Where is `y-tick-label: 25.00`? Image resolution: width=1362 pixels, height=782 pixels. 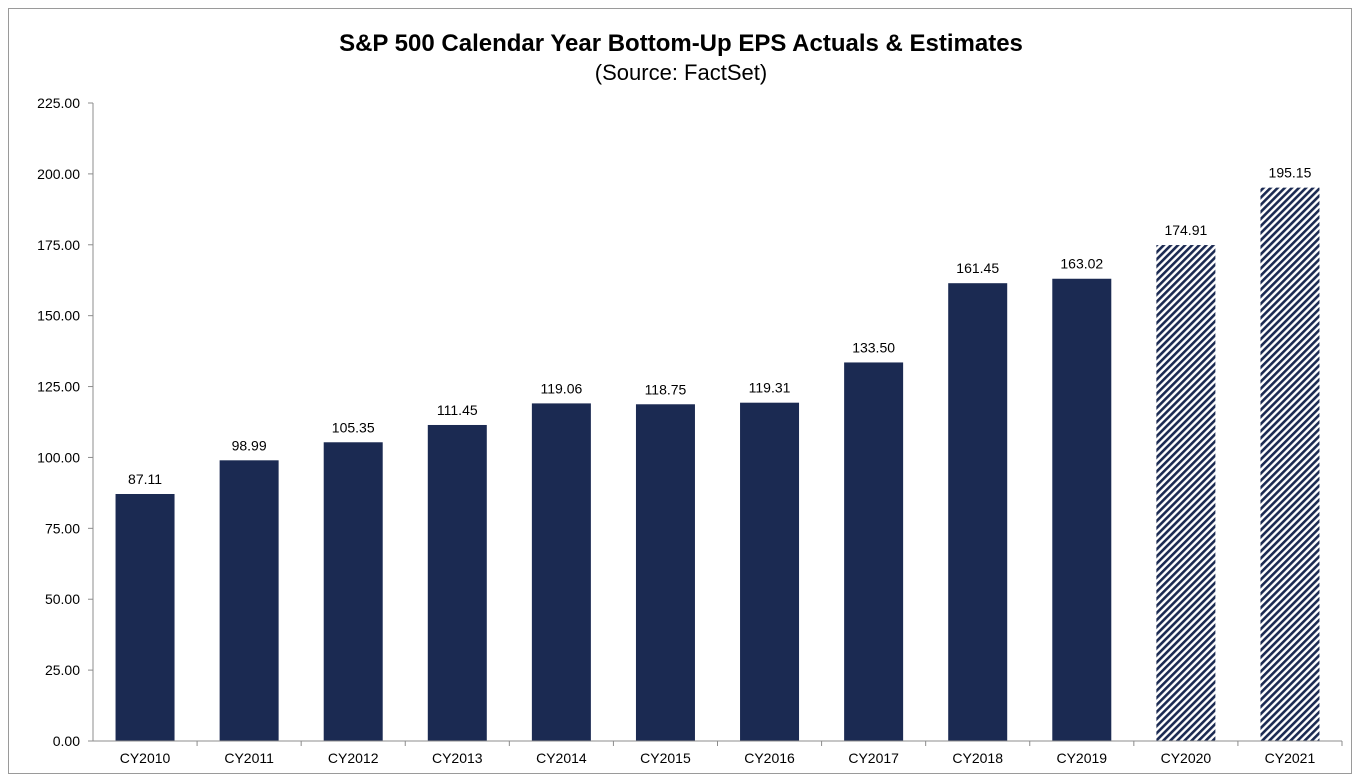
y-tick-label: 25.00 is located at coordinates (62, 670).